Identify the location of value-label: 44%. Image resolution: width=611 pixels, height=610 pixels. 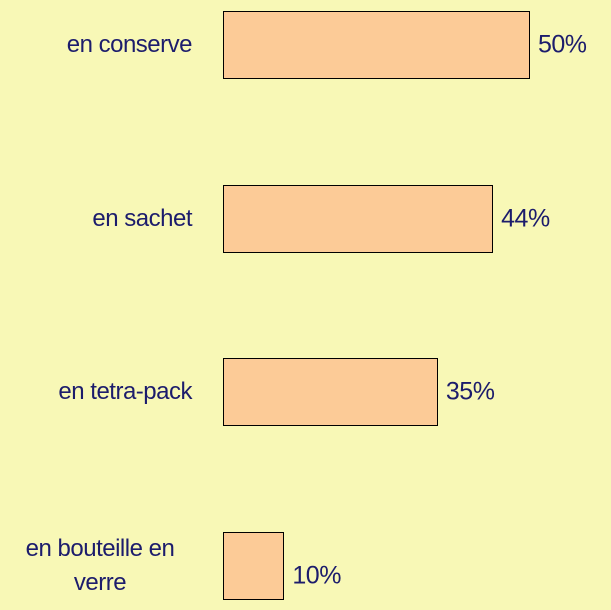
(525, 218).